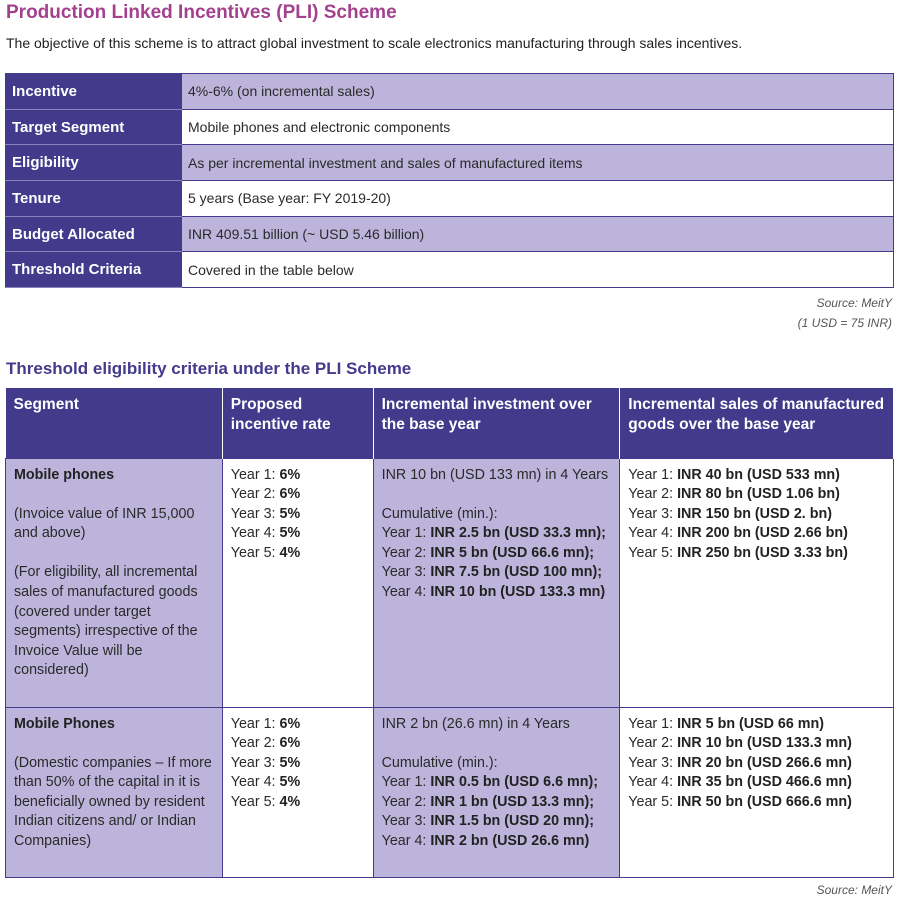 The image size is (900, 903). I want to click on year-line: Year 1: INR 2.5 bn (USD 33.3 mn);, so click(497, 534).